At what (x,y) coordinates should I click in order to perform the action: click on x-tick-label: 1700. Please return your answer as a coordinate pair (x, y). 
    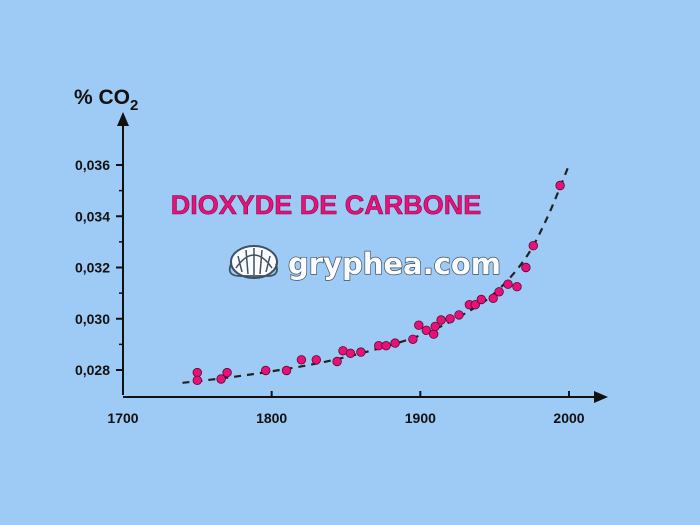
    Looking at the image, I should click on (122, 418).